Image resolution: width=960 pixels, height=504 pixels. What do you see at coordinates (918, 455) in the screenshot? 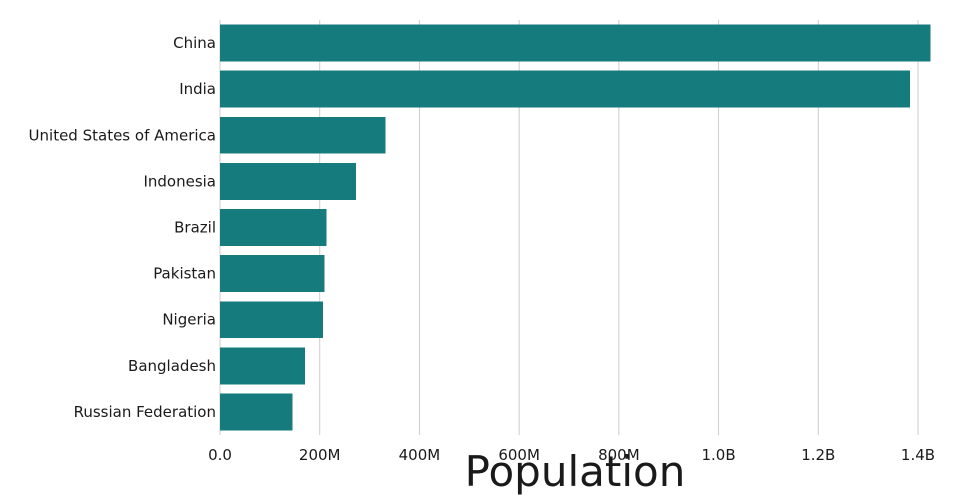
I see `x-tick-label: 1.4B` at bounding box center [918, 455].